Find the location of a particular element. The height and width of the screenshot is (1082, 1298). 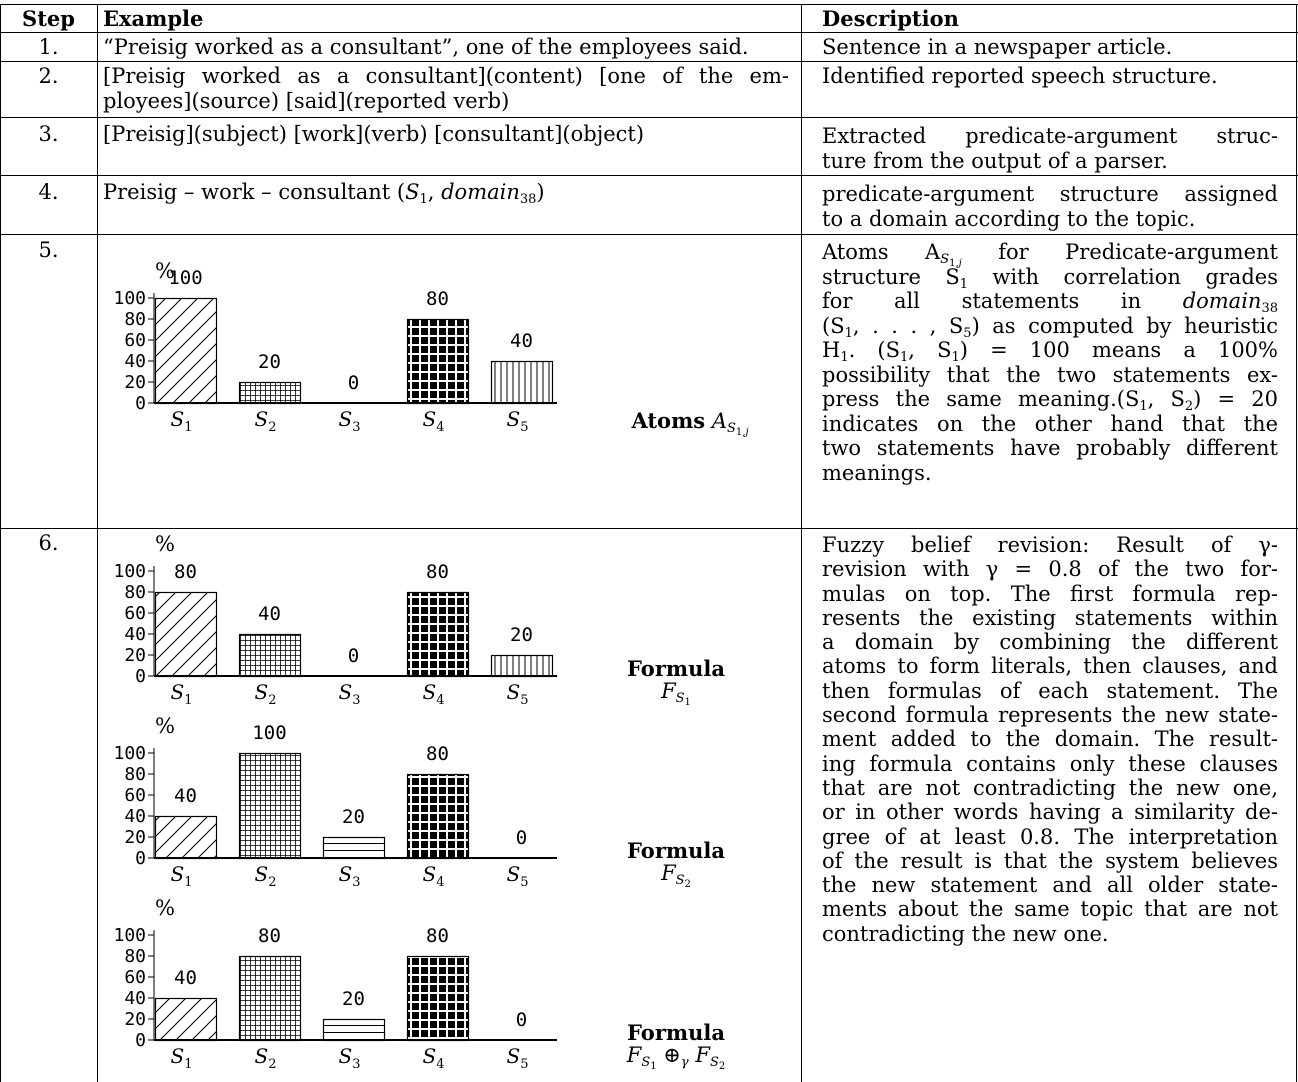

step-number: 1. is located at coordinates (48, 47).